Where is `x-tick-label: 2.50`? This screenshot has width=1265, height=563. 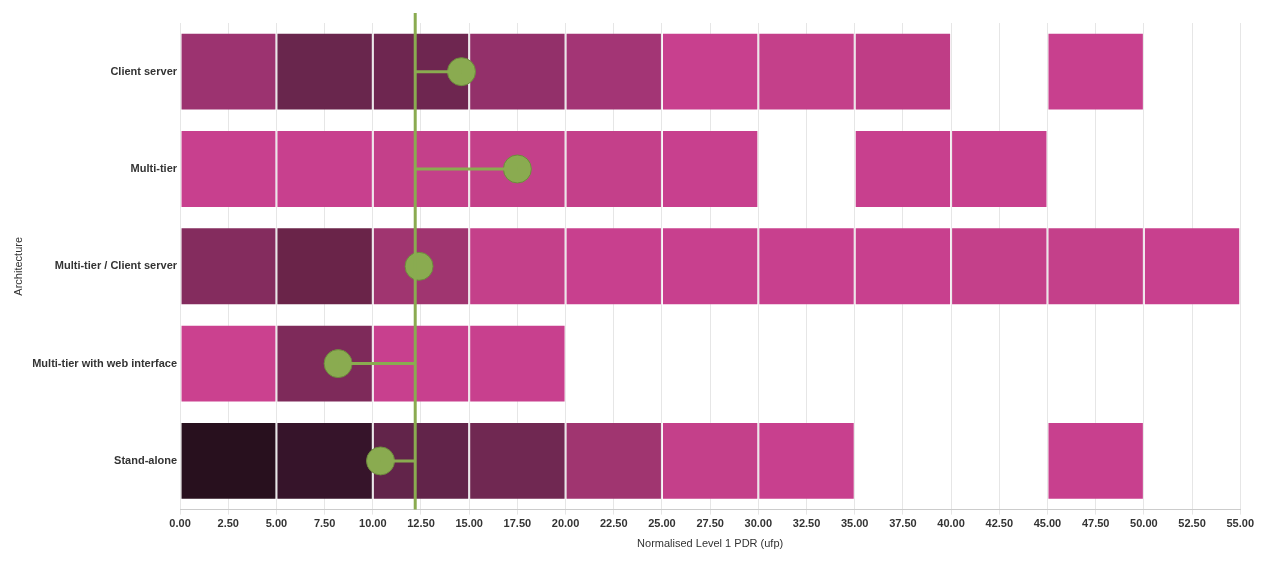
x-tick-label: 2.50 is located at coordinates (228, 523).